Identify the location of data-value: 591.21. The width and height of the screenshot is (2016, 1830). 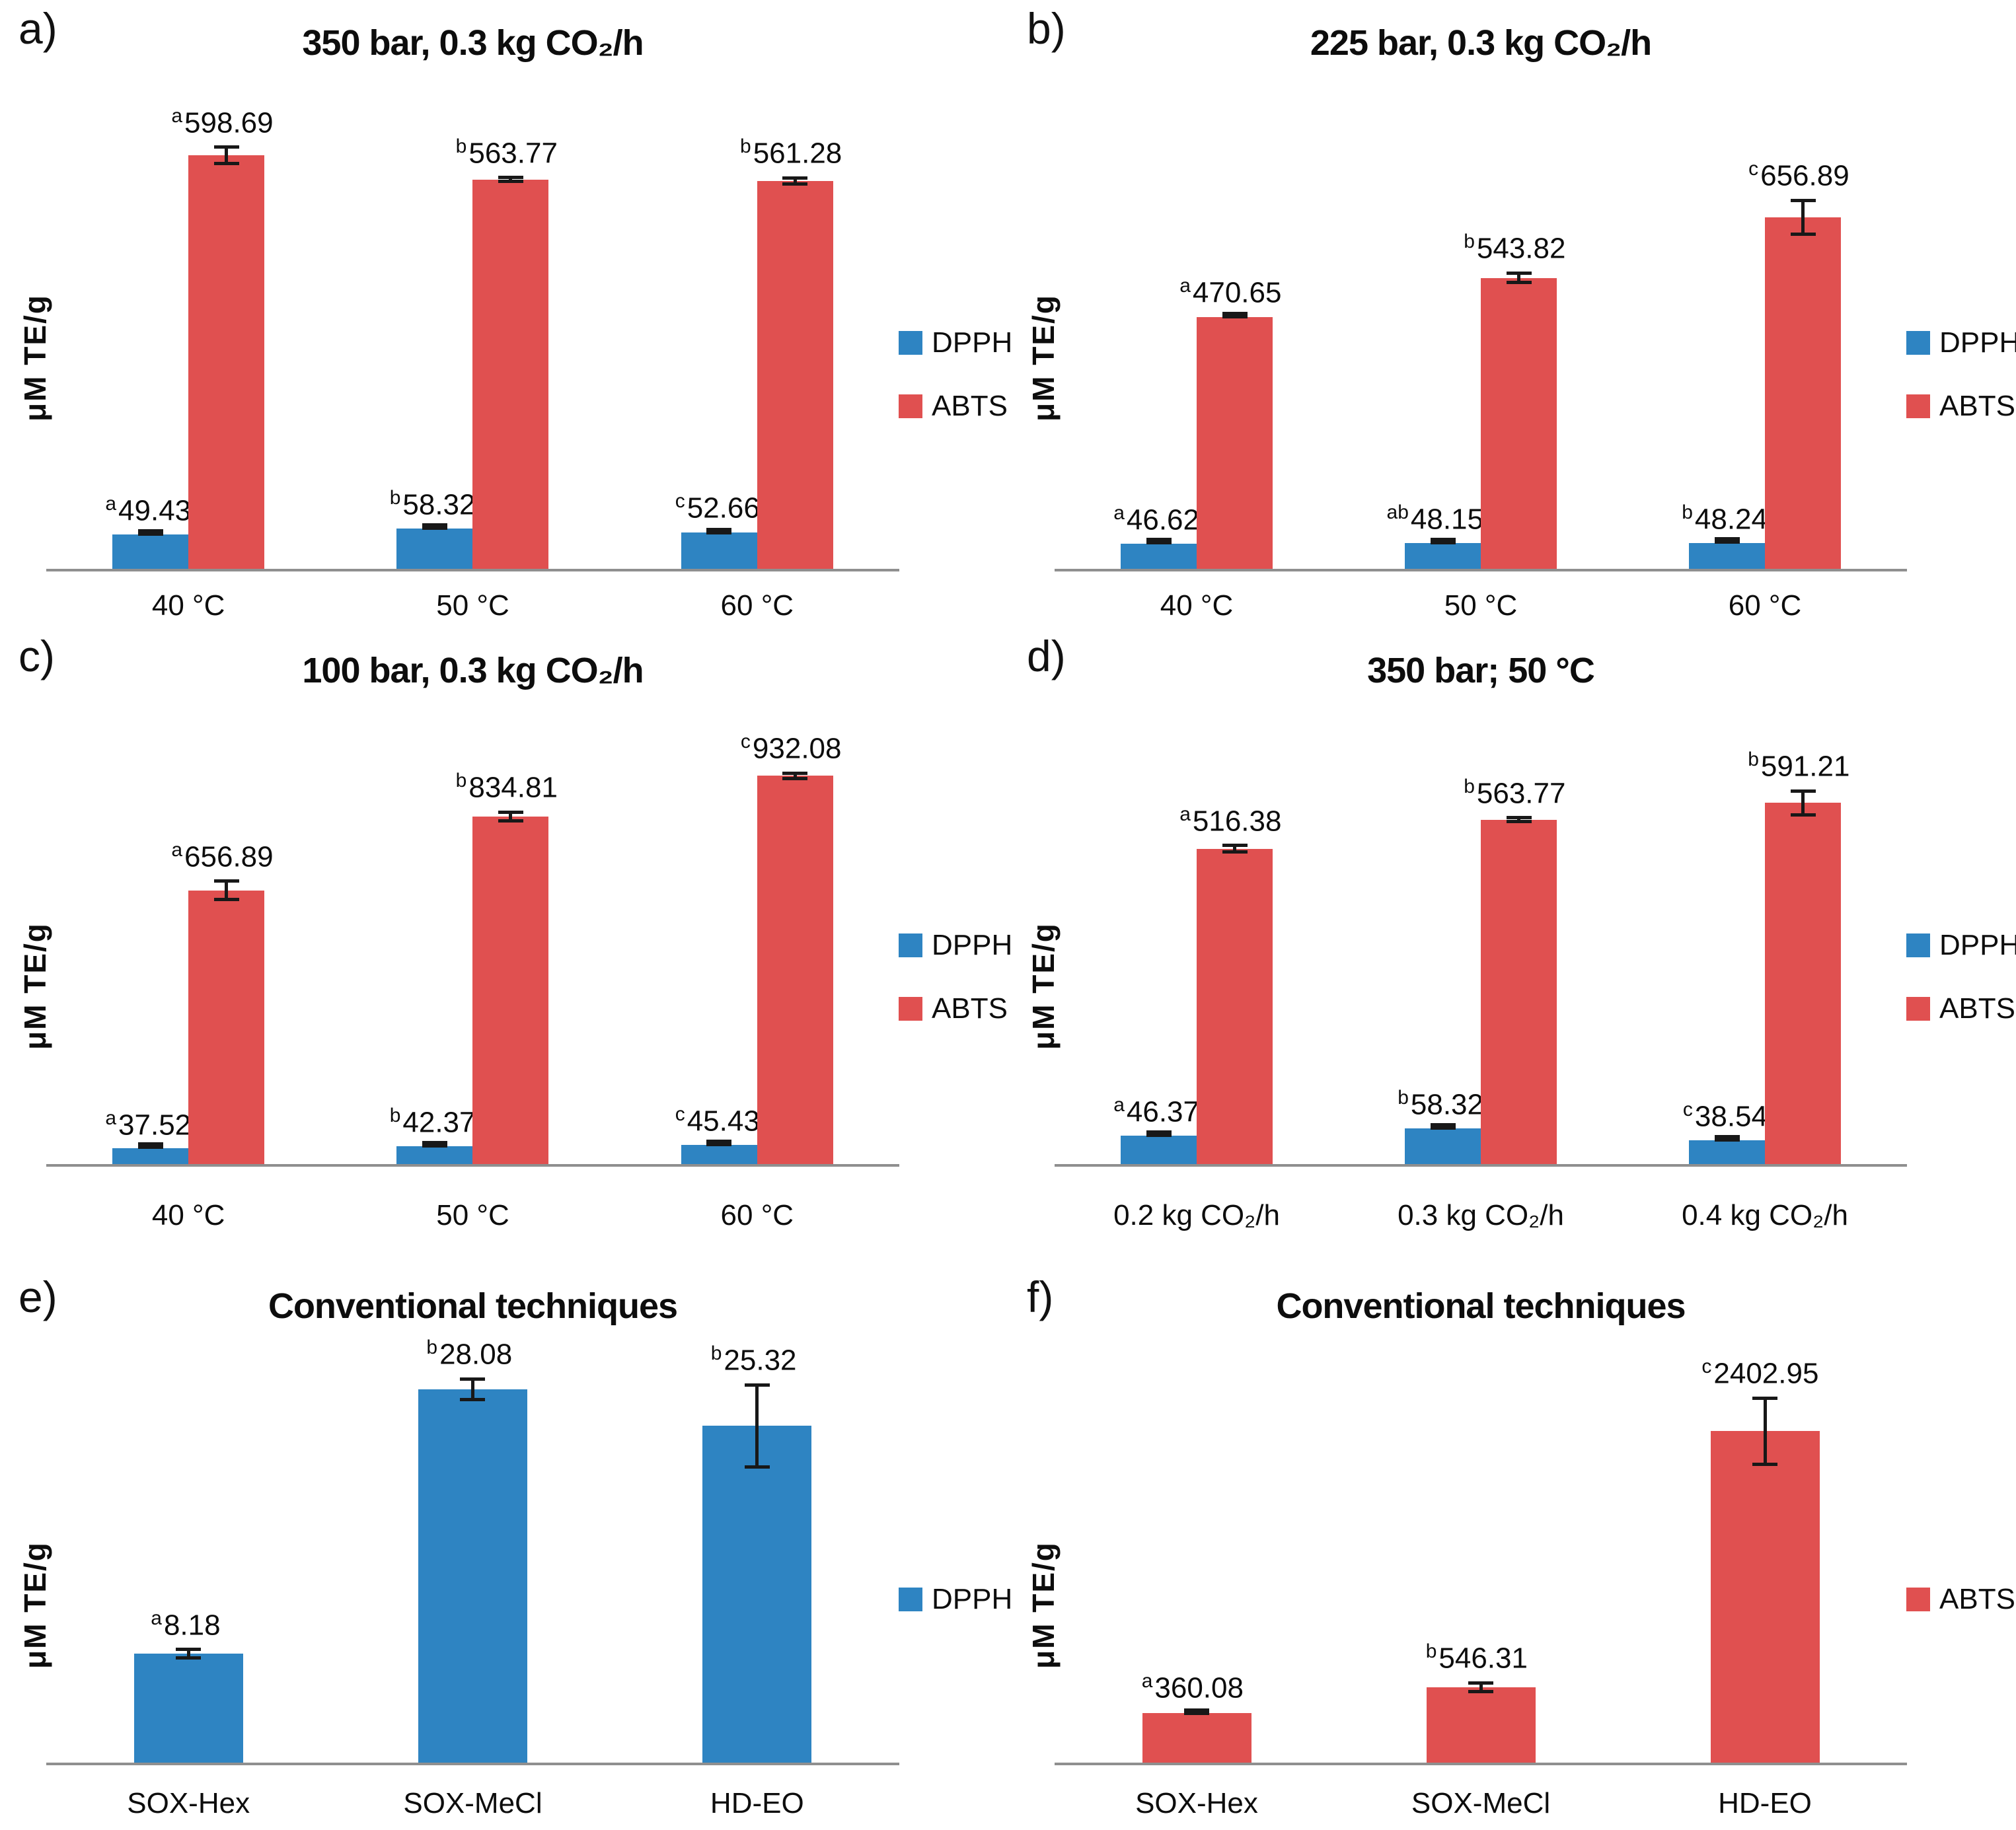
(1805, 767).